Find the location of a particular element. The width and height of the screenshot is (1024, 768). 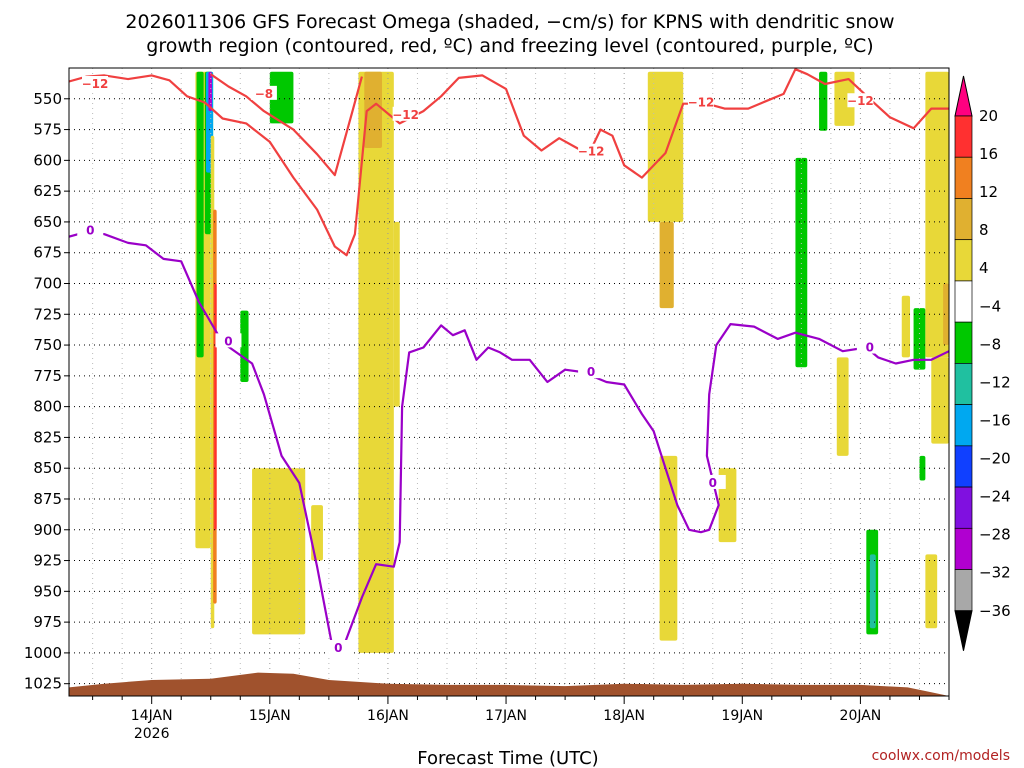

x-tick-label-20JAN: 20JAN is located at coordinates (861, 716).